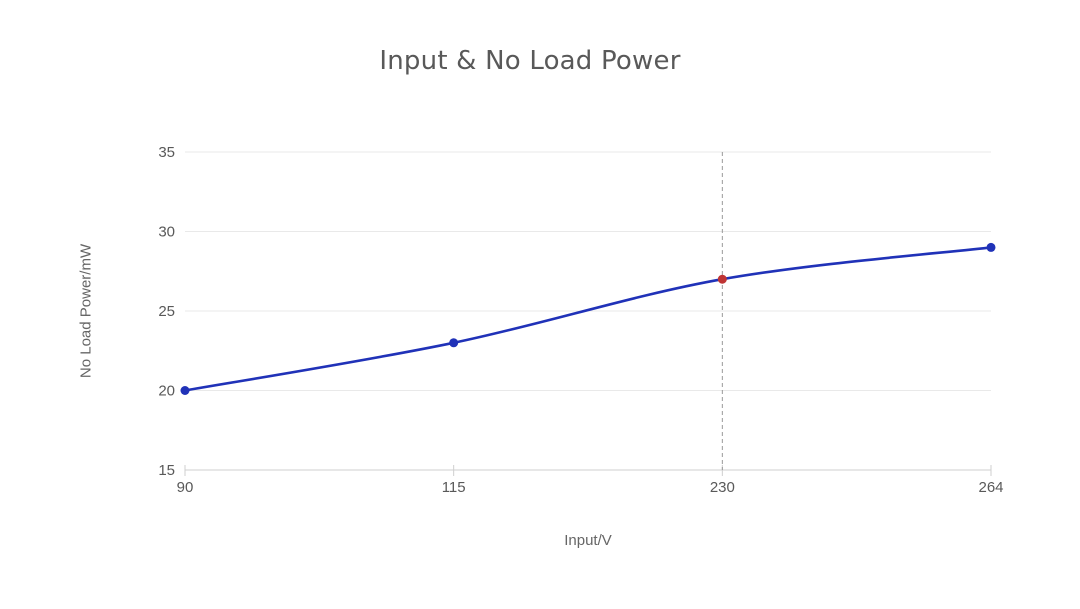 The height and width of the screenshot is (609, 1080). I want to click on x-tick-label: 90, so click(185, 487).